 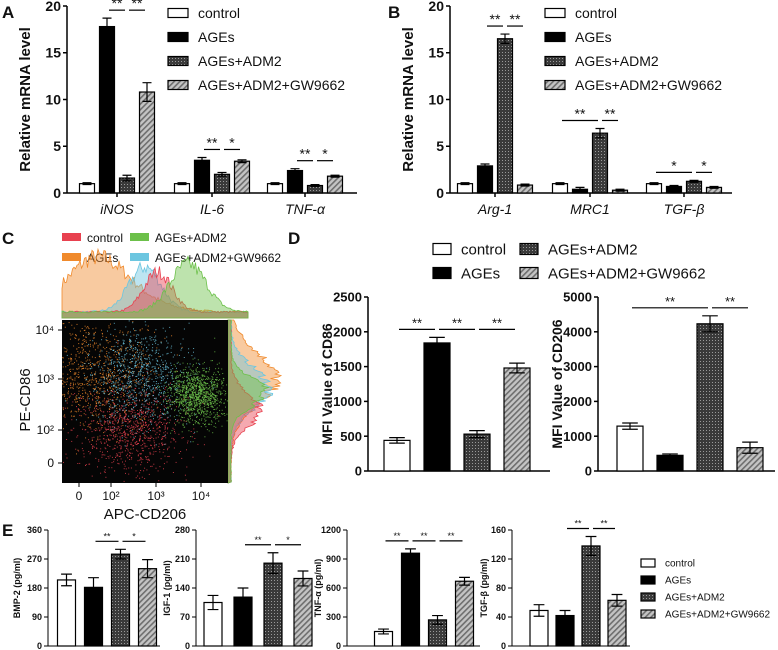 What do you see at coordinates (612, 273) in the screenshot?
I see `legend-item: AGEs+ADM2+GW9662` at bounding box center [612, 273].